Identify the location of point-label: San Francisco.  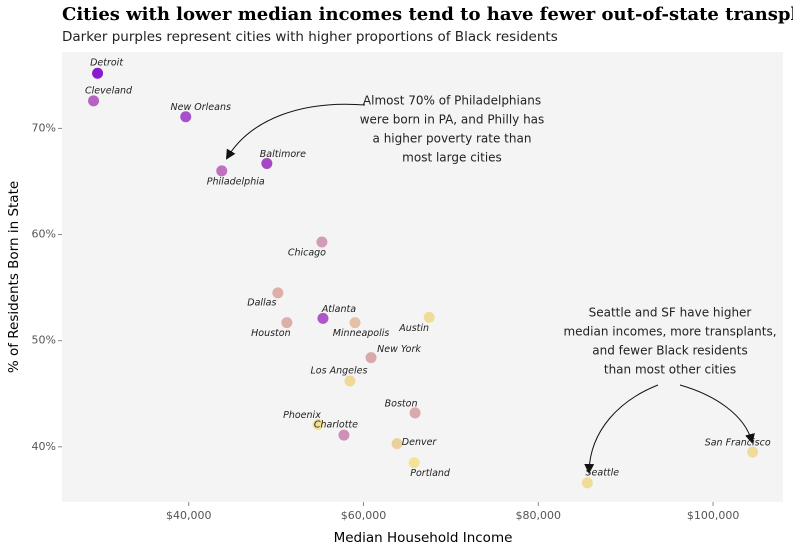
(738, 443).